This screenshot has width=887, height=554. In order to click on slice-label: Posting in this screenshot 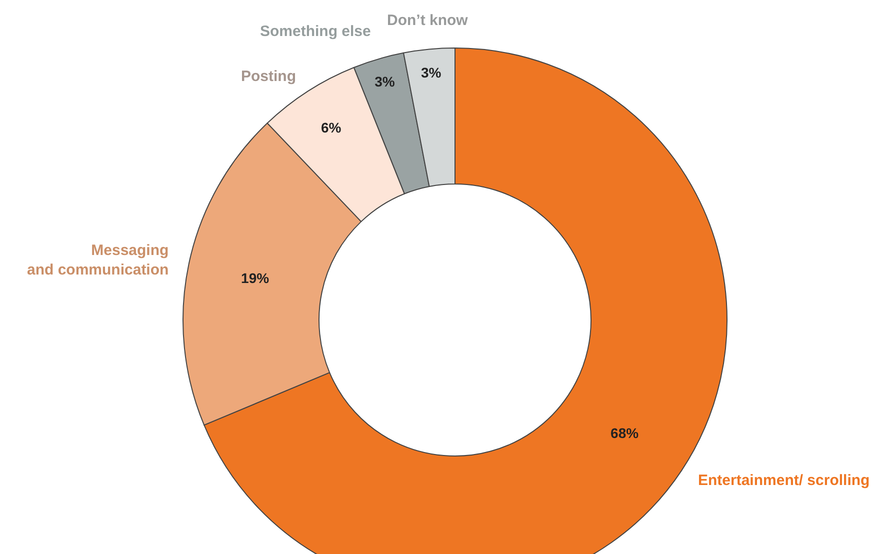, I will do `click(268, 76)`.